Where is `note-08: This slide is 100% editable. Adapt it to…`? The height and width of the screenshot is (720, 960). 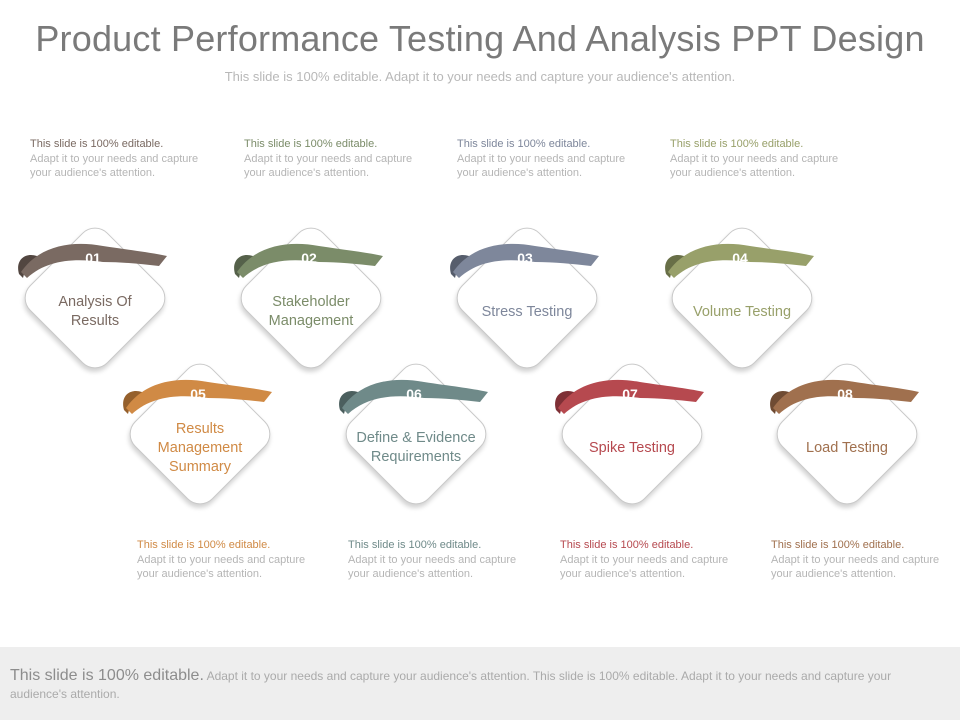
note-08: This slide is 100% editable. Adapt it to… is located at coordinates (856, 560).